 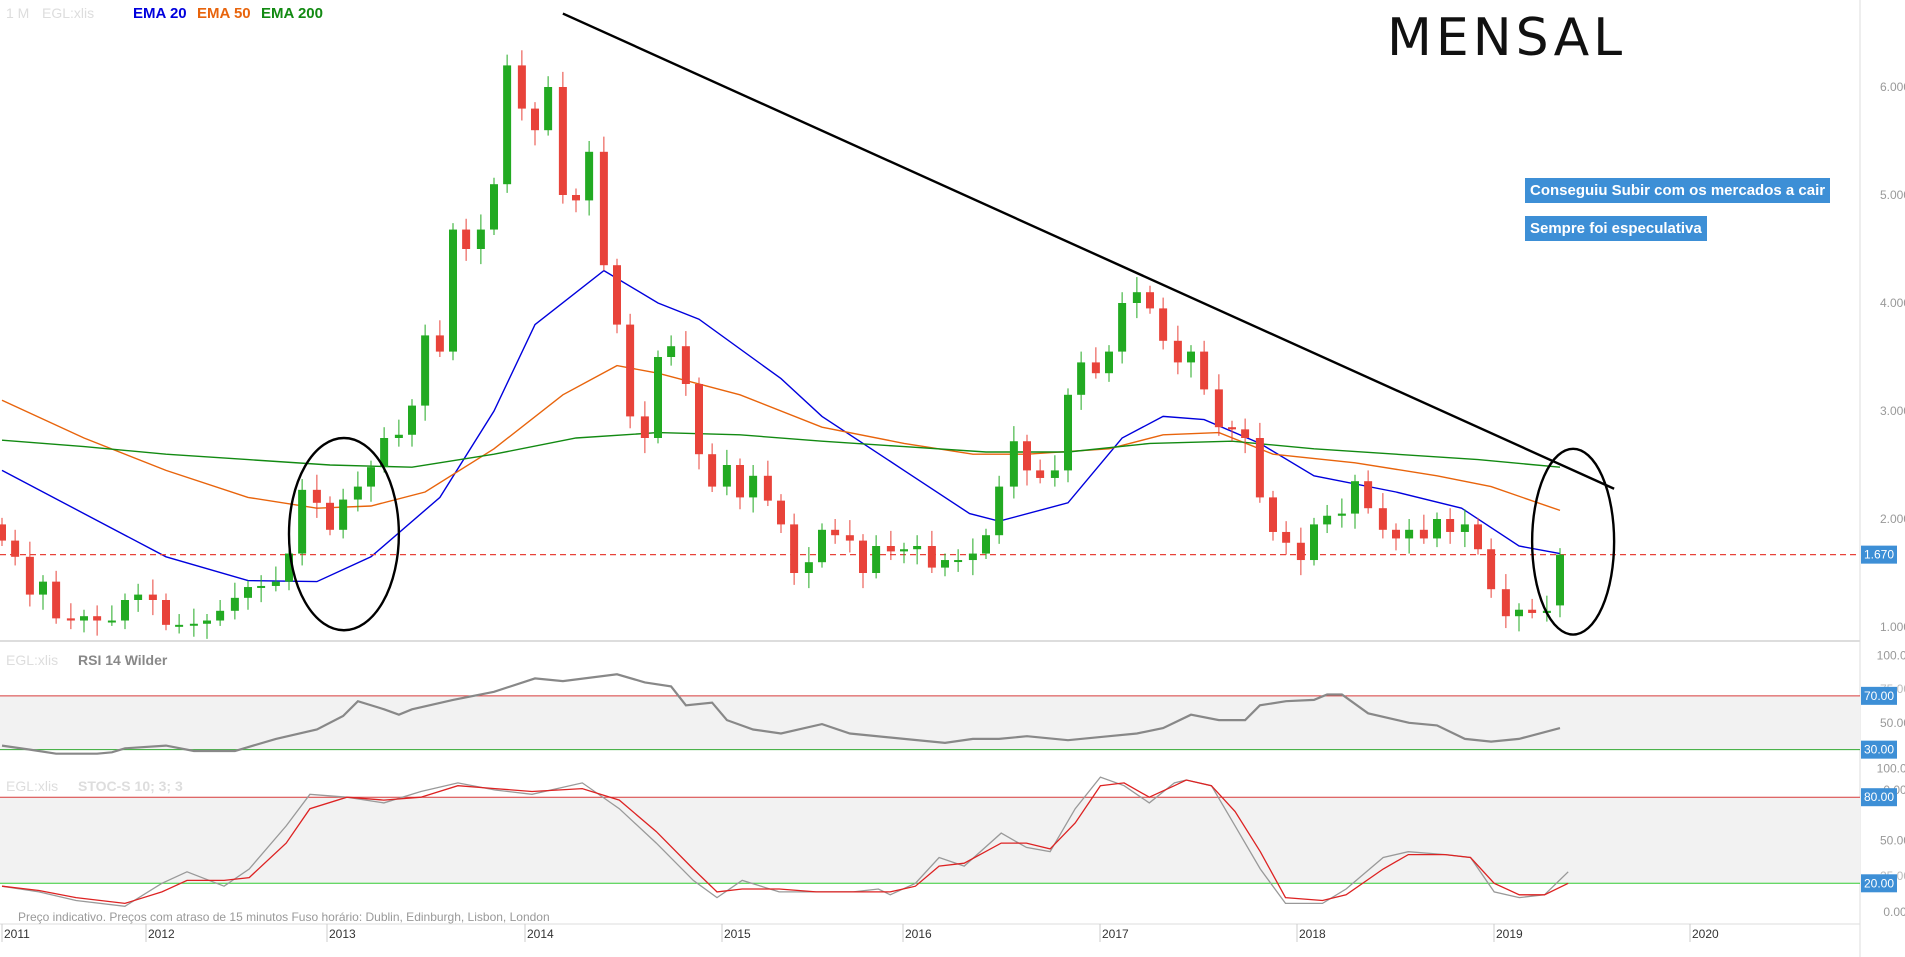 I want to click on x-axis-label: 2011, so click(x=17, y=934).